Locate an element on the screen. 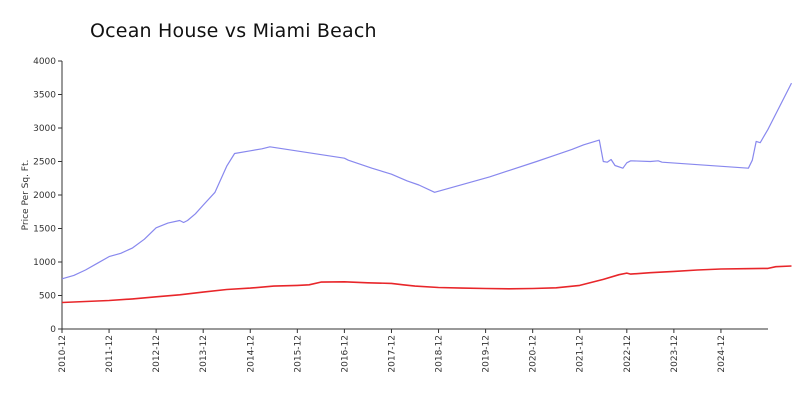  y-axis-ticks: 0 500 1000 1500 2000 2500 3000 3500 4000 is located at coordinates (47, 196).